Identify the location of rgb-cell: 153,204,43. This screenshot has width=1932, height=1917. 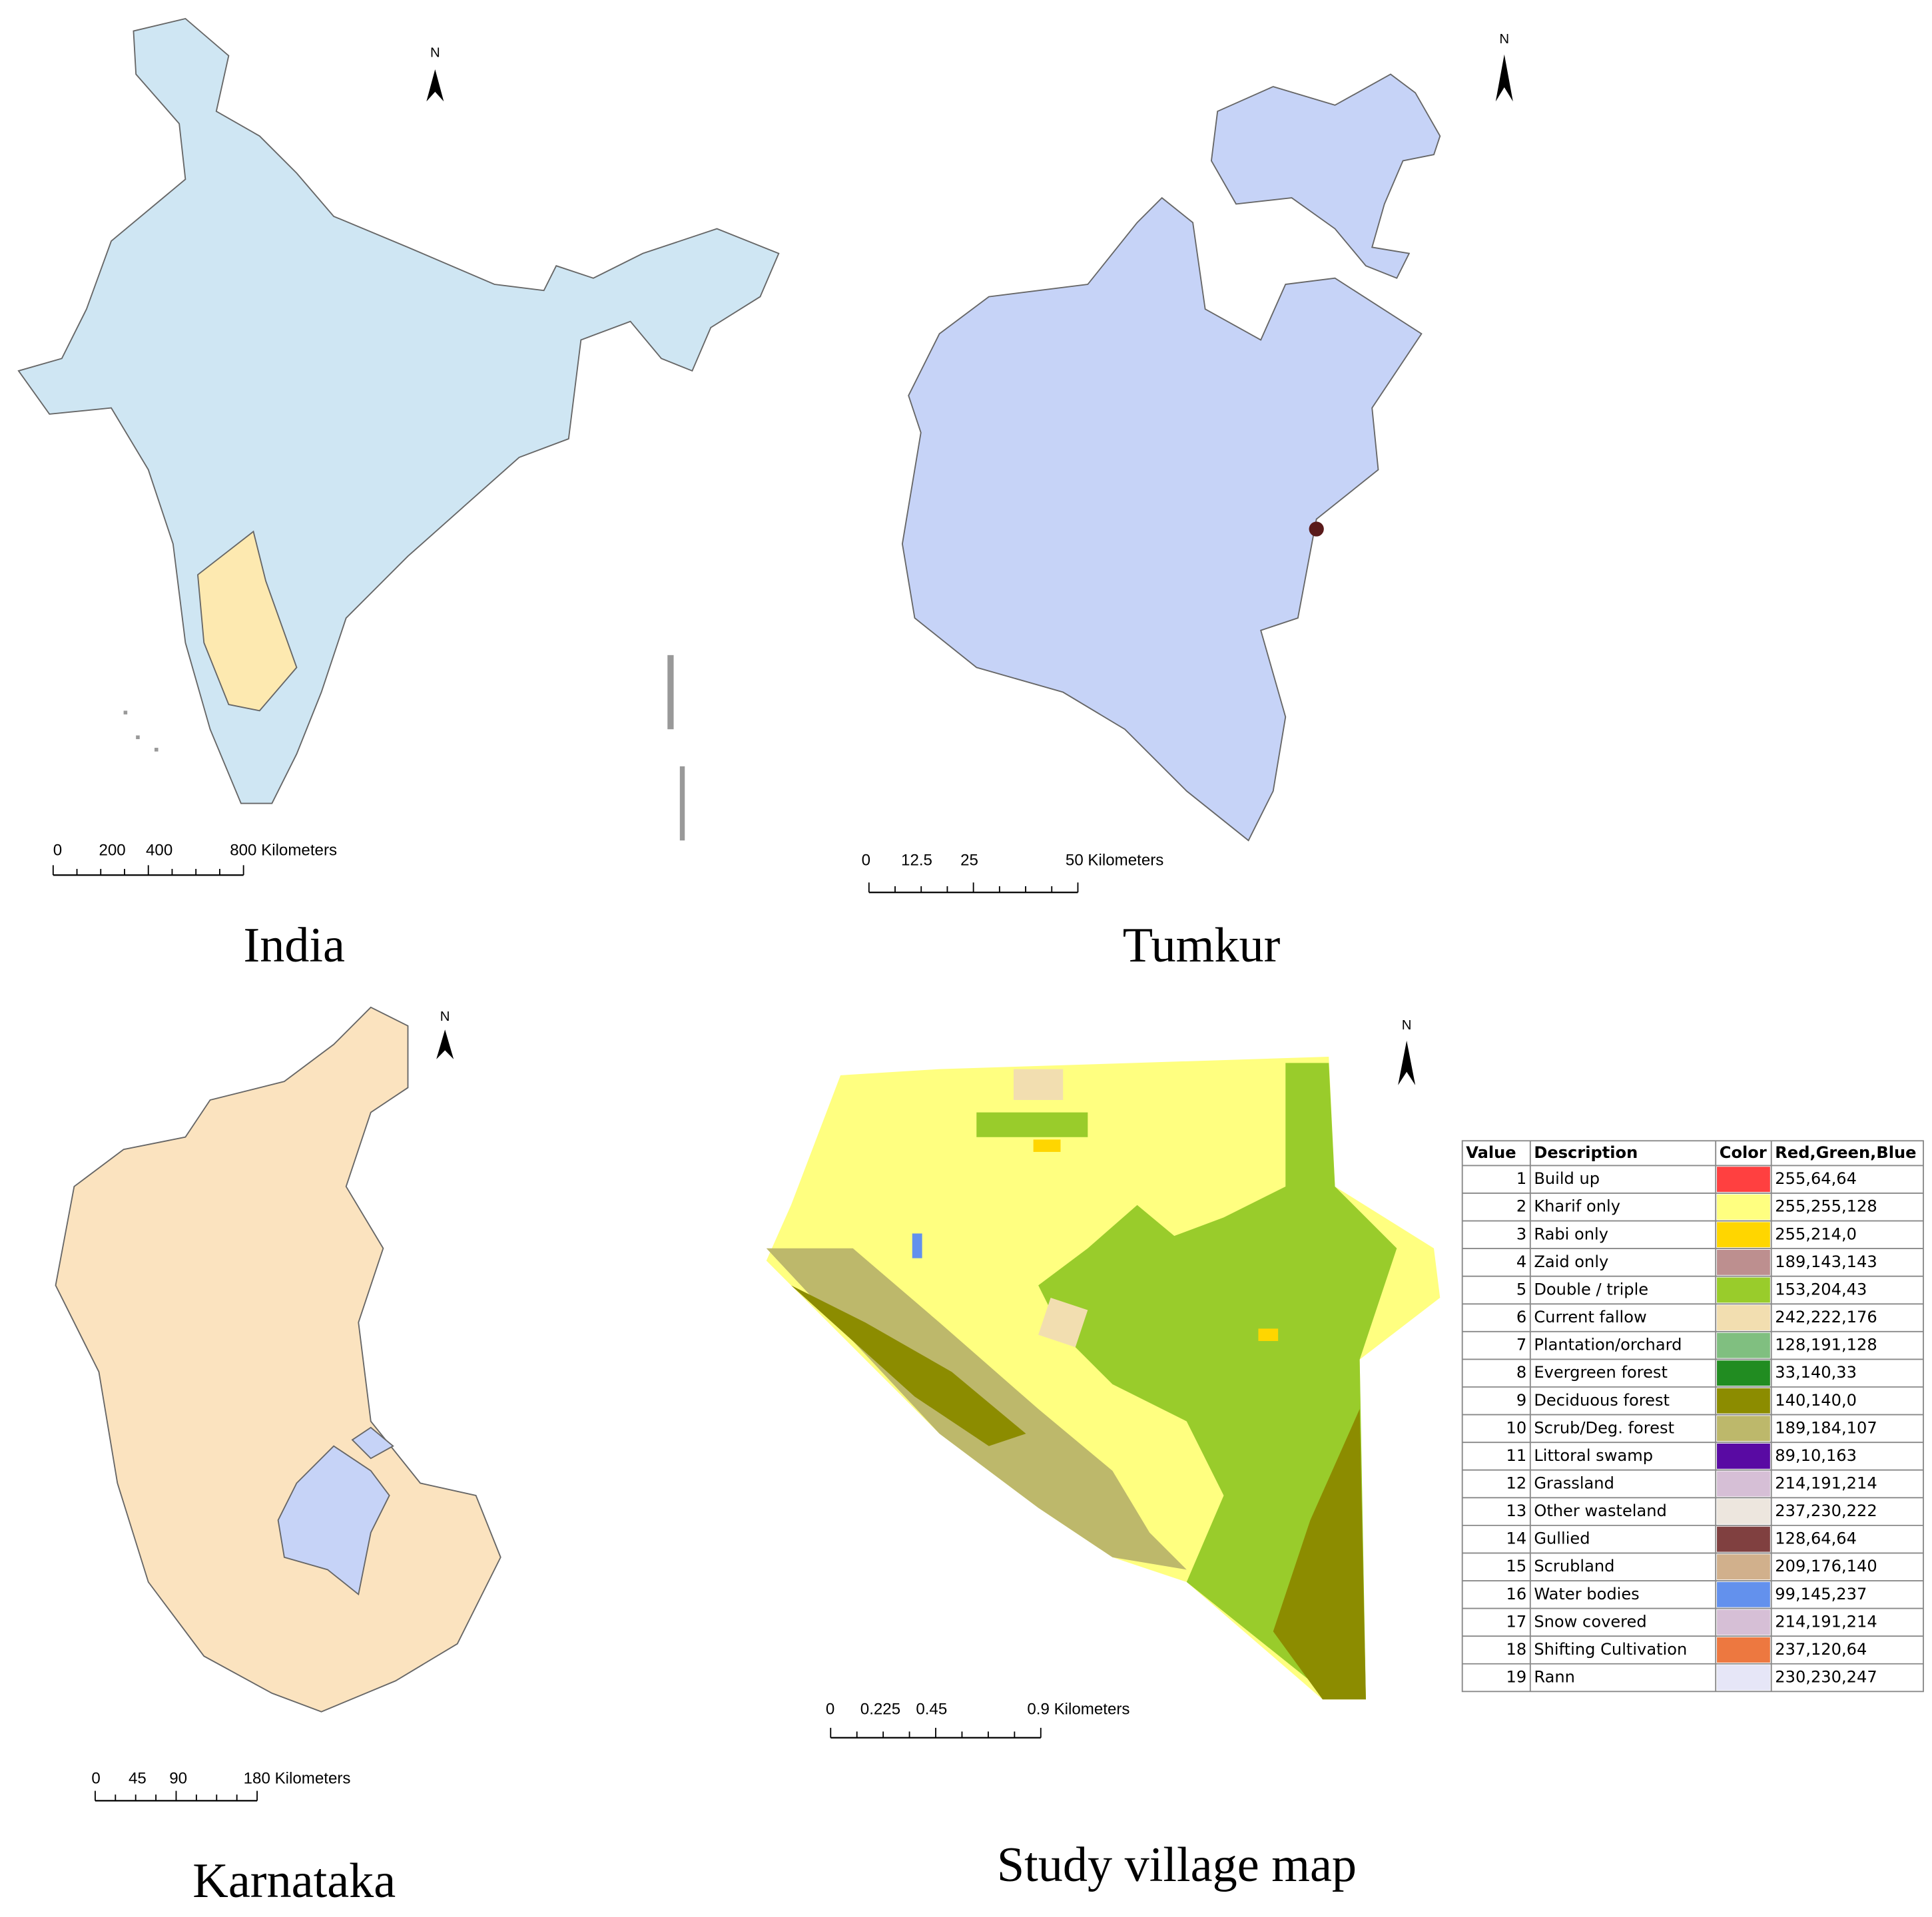
(1821, 1289).